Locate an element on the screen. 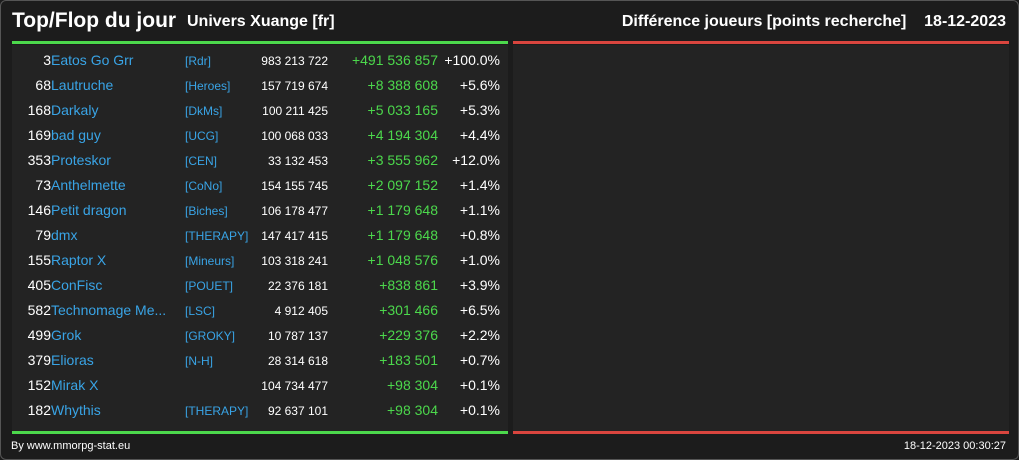  player-name-link: ConFisc is located at coordinates (77, 285).